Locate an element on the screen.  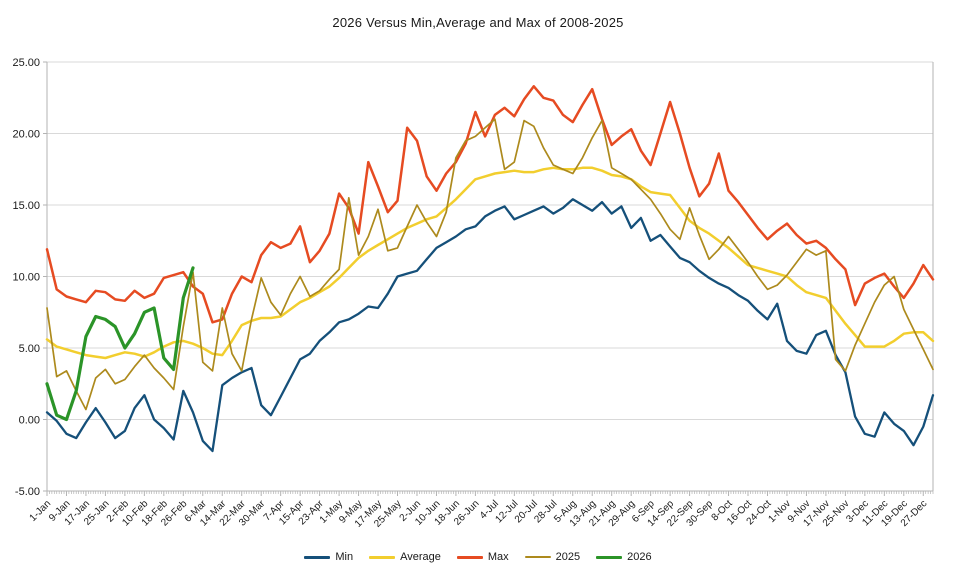
legend-swatch-2025 is located at coordinates (537, 557).